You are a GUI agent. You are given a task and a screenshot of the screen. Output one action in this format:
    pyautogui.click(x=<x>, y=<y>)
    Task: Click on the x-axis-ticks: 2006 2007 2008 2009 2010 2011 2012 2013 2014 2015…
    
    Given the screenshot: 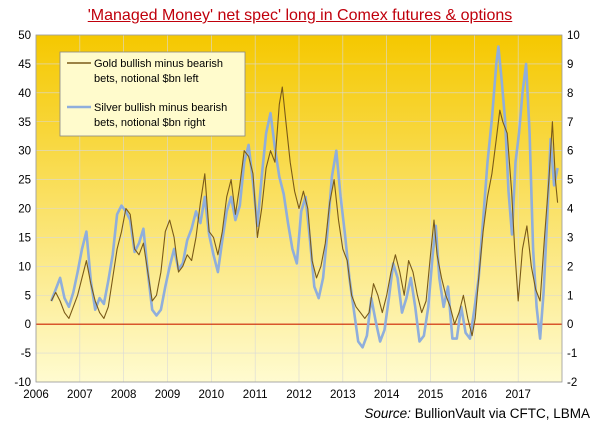 What is the action you would take?
    pyautogui.click(x=277, y=395)
    